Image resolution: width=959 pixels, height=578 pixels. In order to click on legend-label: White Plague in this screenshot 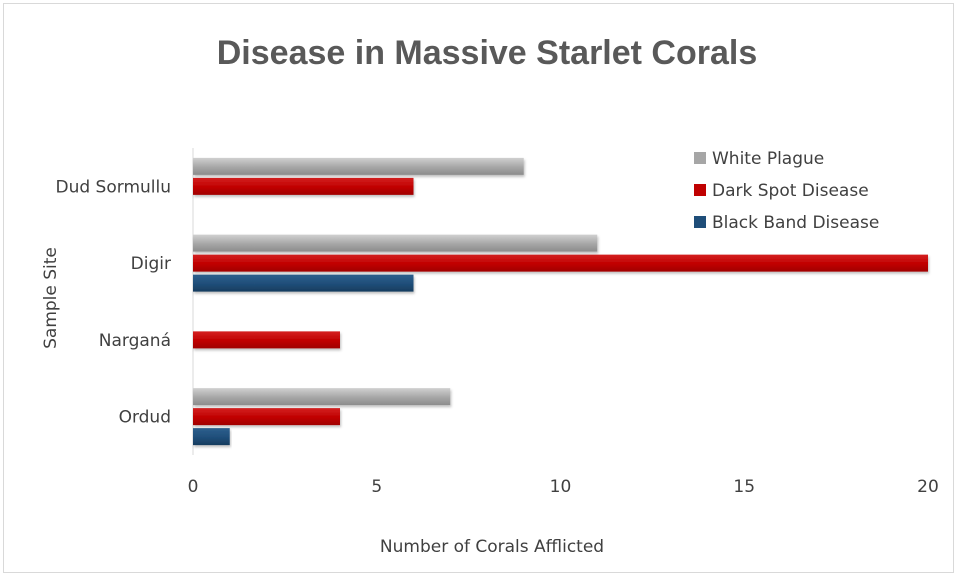, I will do `click(768, 159)`.